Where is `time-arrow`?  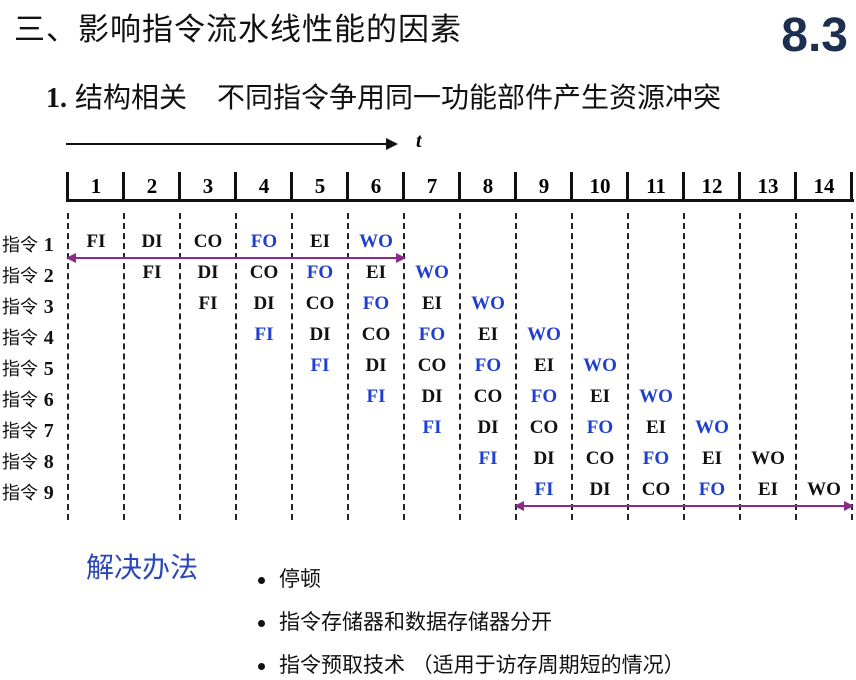 time-arrow is located at coordinates (232, 144).